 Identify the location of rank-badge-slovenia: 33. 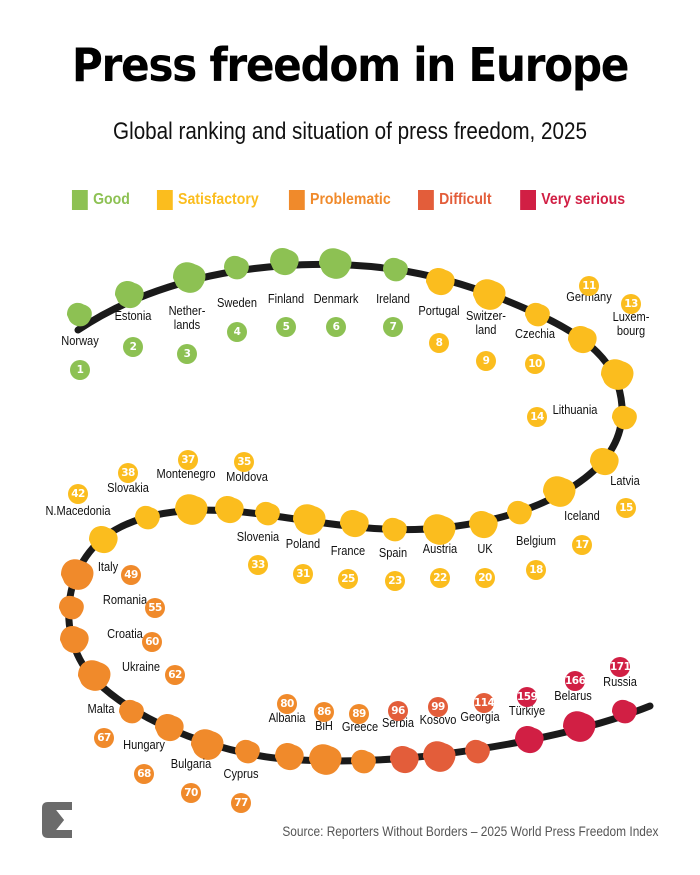
(258, 565).